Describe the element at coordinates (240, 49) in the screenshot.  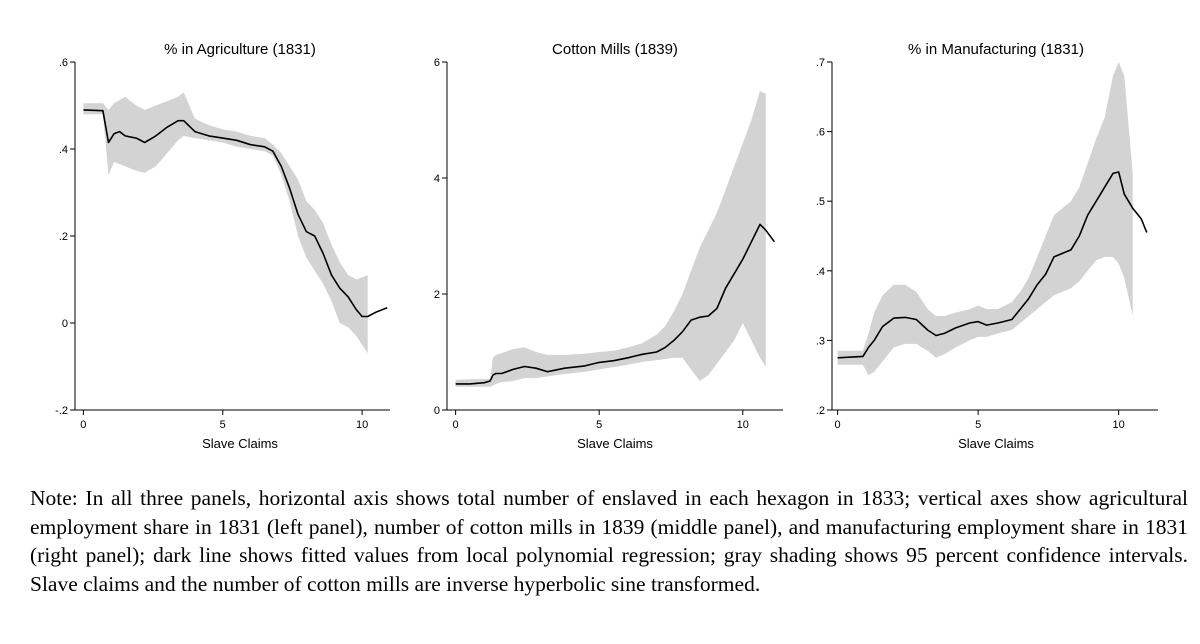
I see `panel-title: % in Agriculture (1831)` at that location.